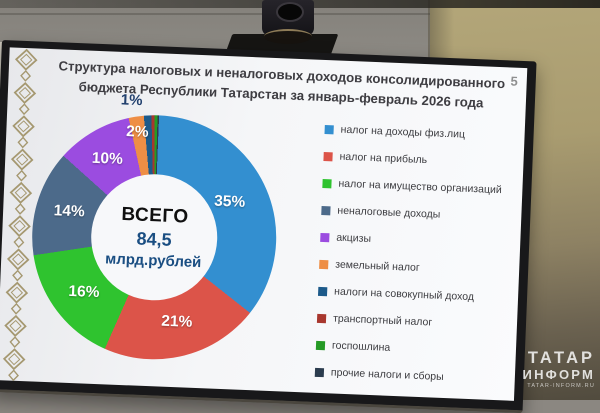 The image size is (600, 413). I want to click on legend-item: налог на доходы физ.лиц, so click(423, 133).